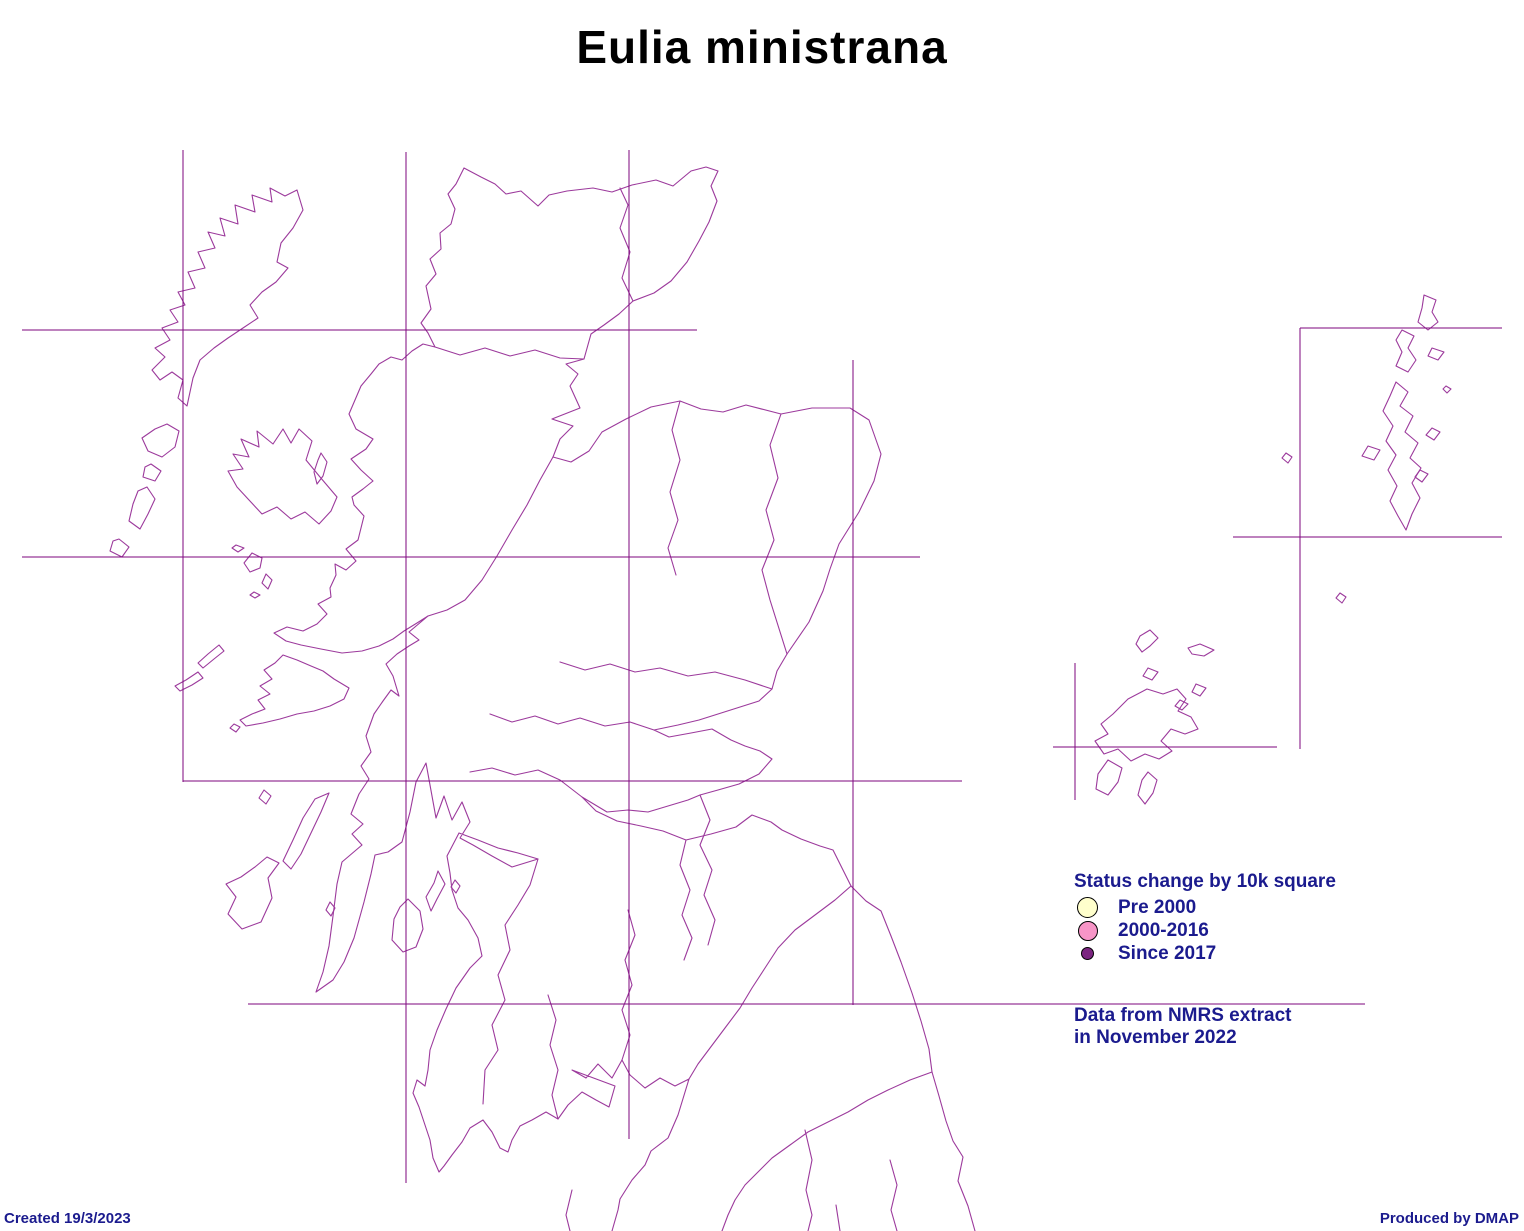 This screenshot has height=1231, width=1524. Describe the element at coordinates (1155, 1037) in the screenshot. I see `data-source-line2: in November 2022` at that location.